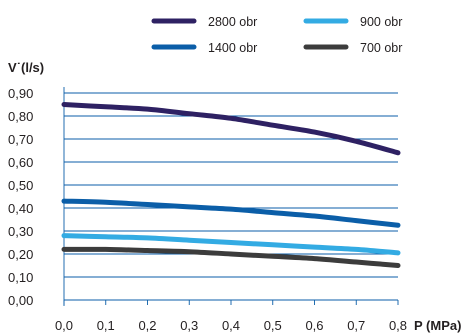 Image resolution: width=473 pixels, height=333 pixels. What do you see at coordinates (20, 300) in the screenshot?
I see `y-tick-label: 0,00` at bounding box center [20, 300].